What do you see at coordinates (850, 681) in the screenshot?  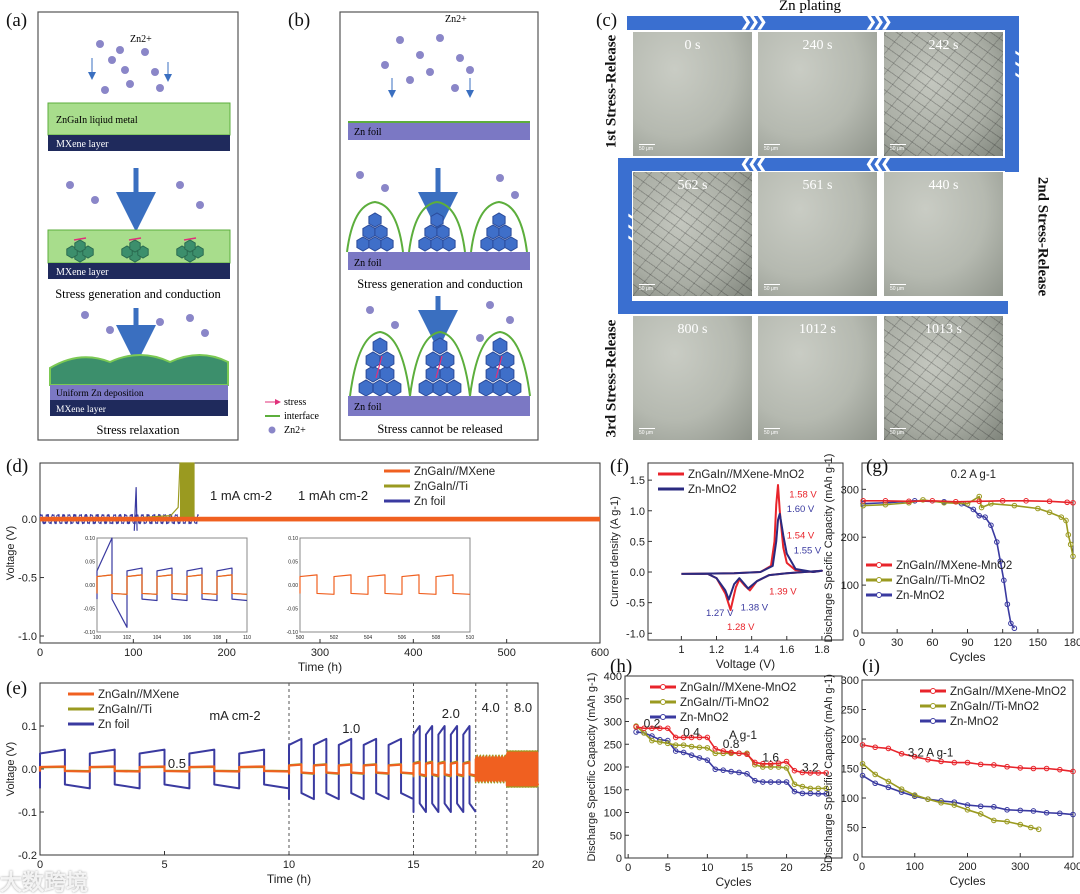 I see `y-tick-label: 300` at bounding box center [850, 681].